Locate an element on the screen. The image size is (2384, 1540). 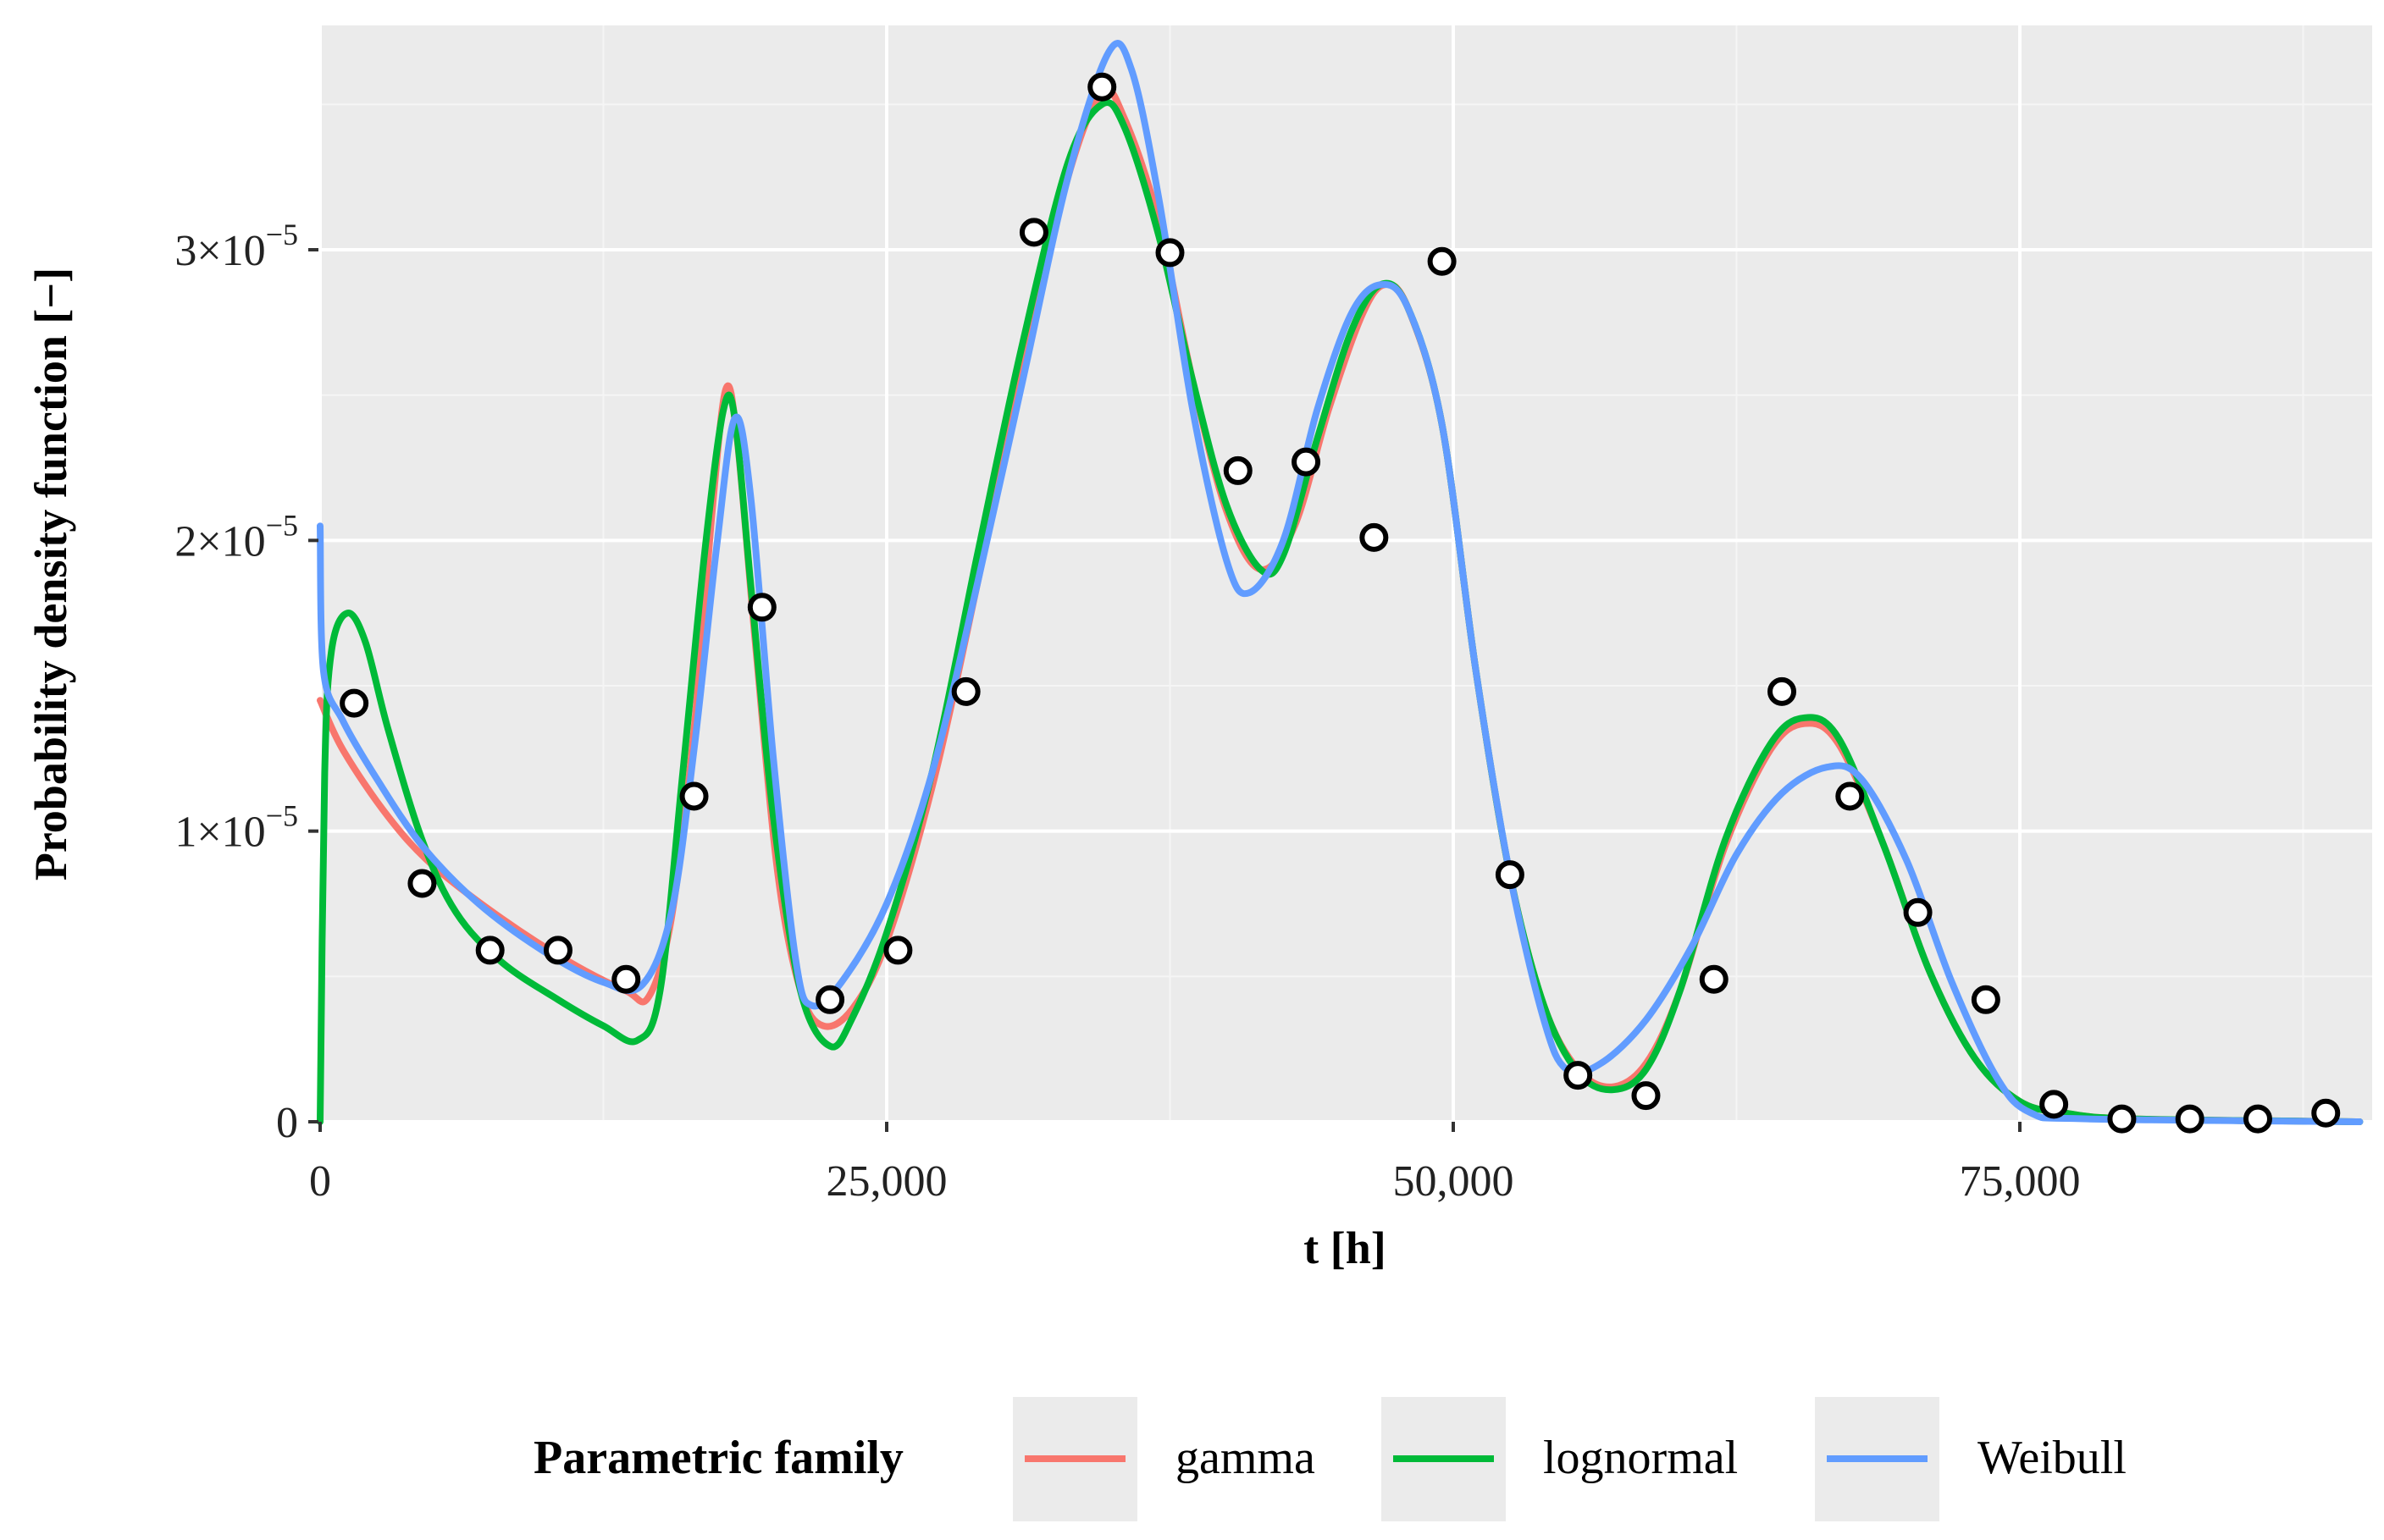
legend-title: Parametric family is located at coordinates (719, 1458).